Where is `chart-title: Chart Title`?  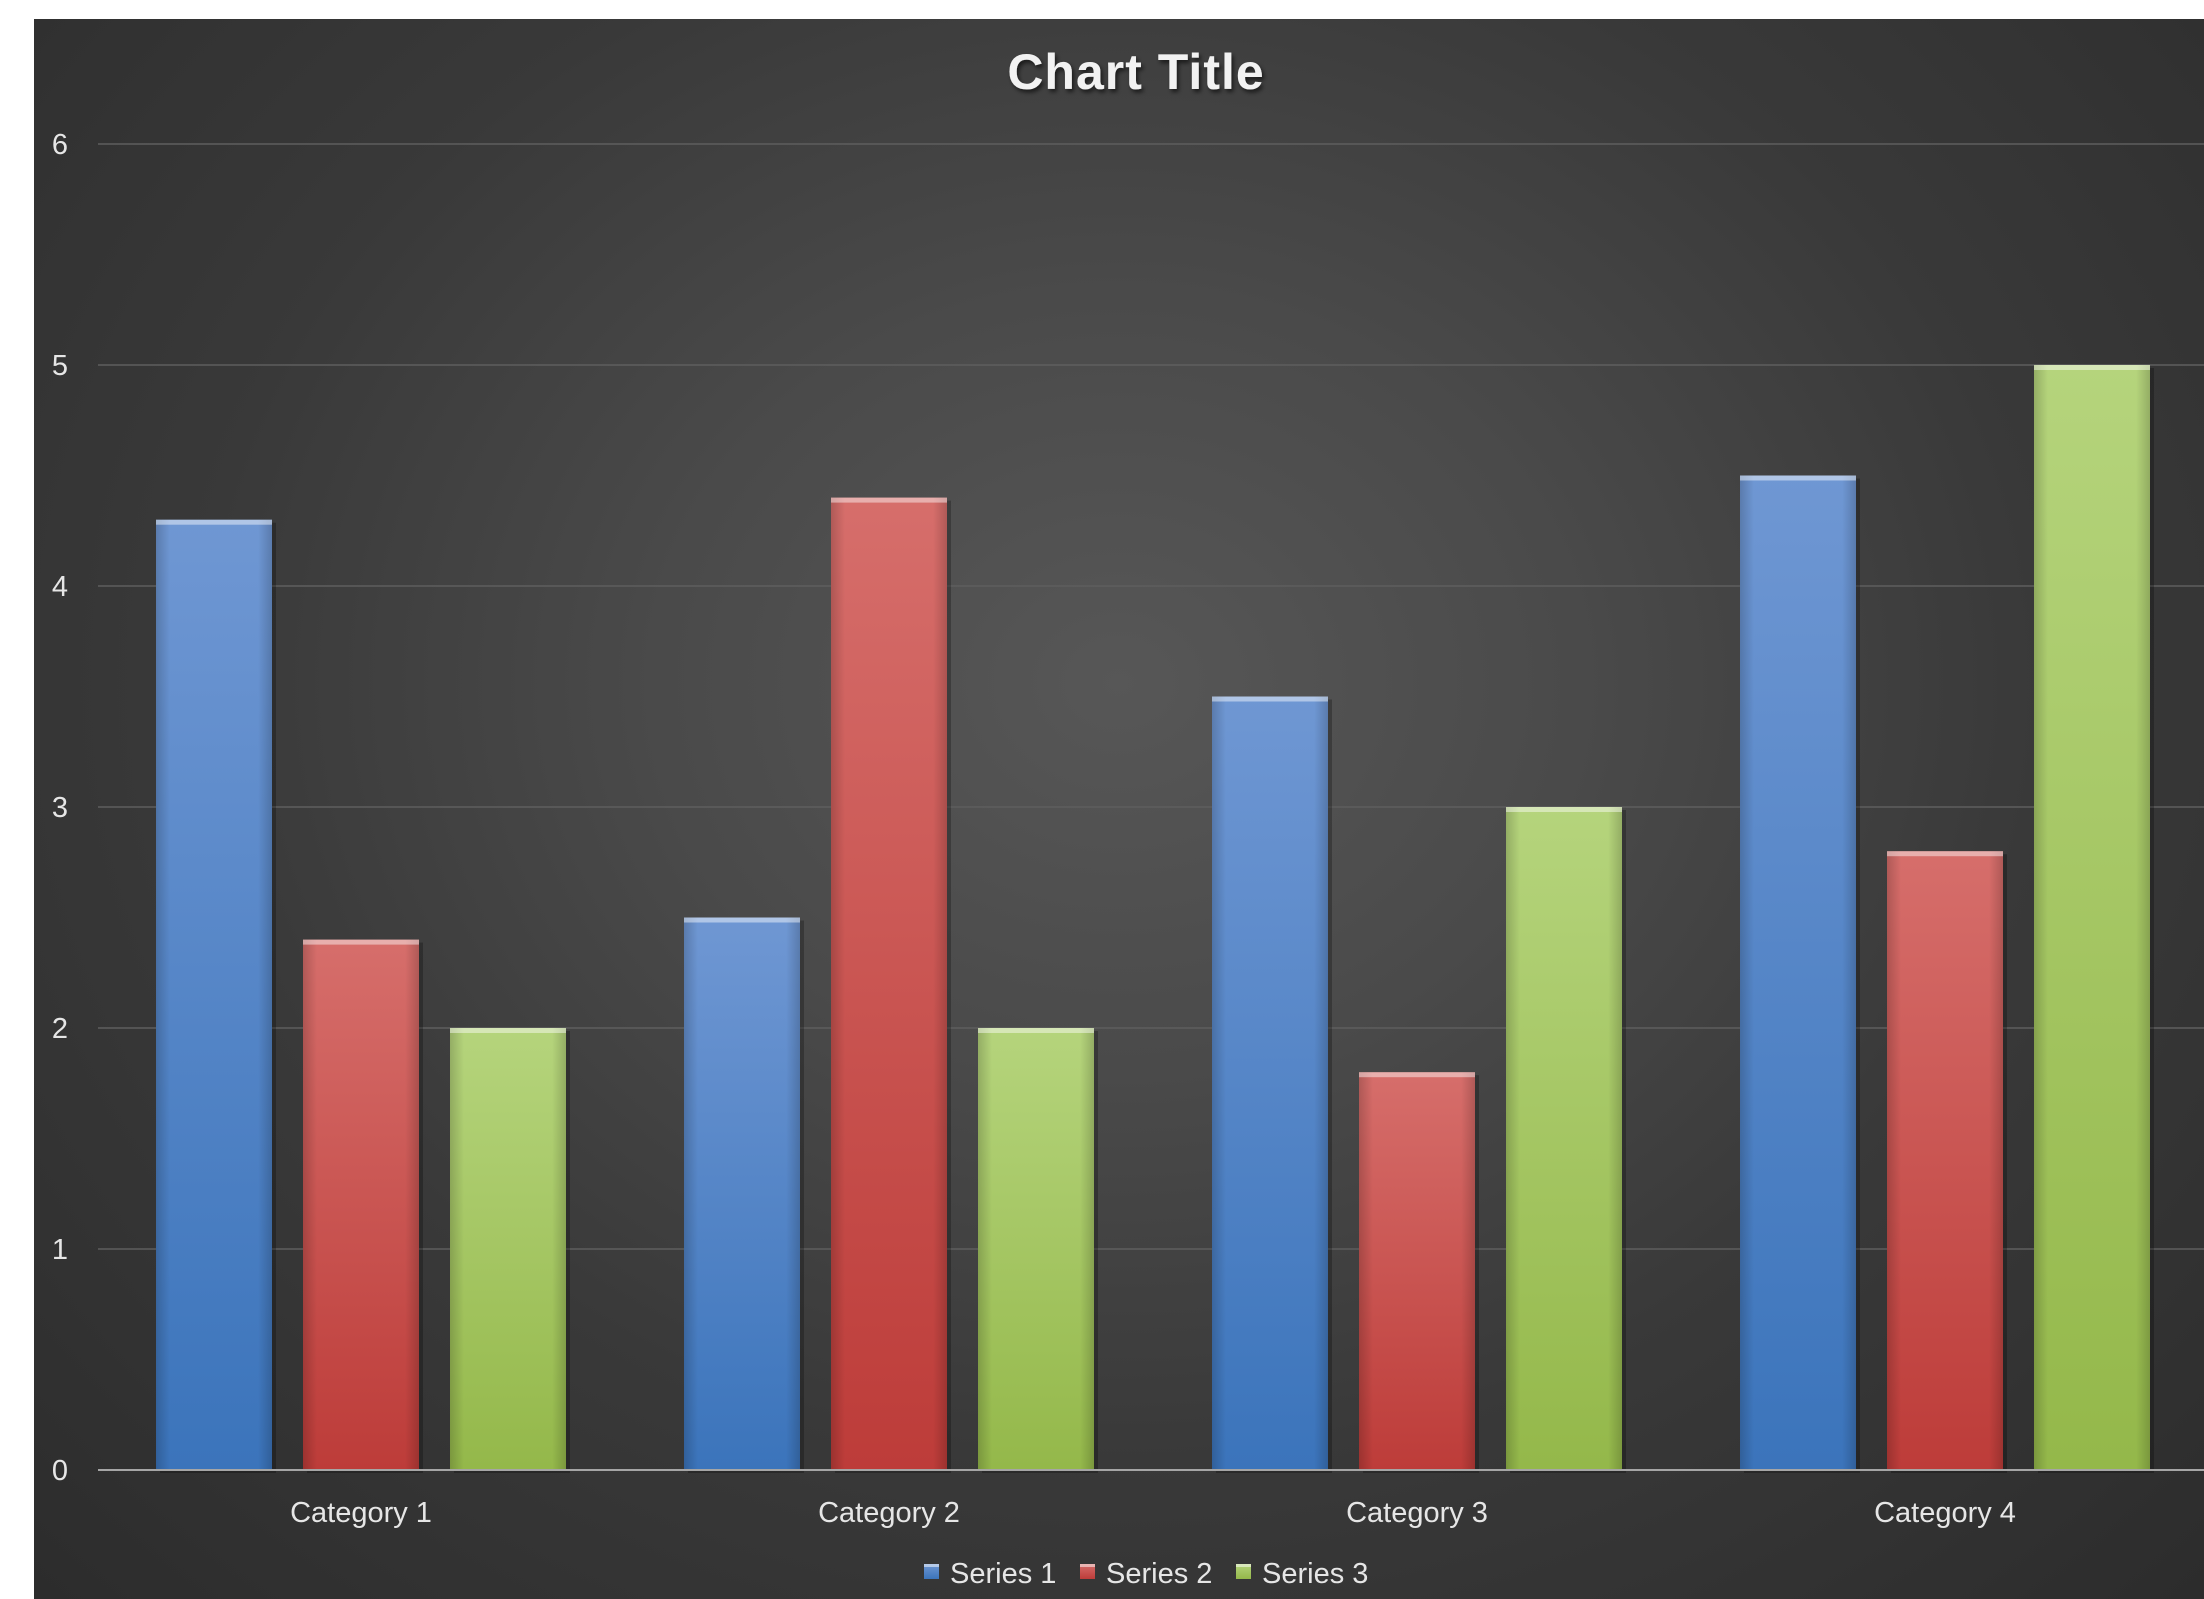 chart-title: Chart Title is located at coordinates (1135, 72).